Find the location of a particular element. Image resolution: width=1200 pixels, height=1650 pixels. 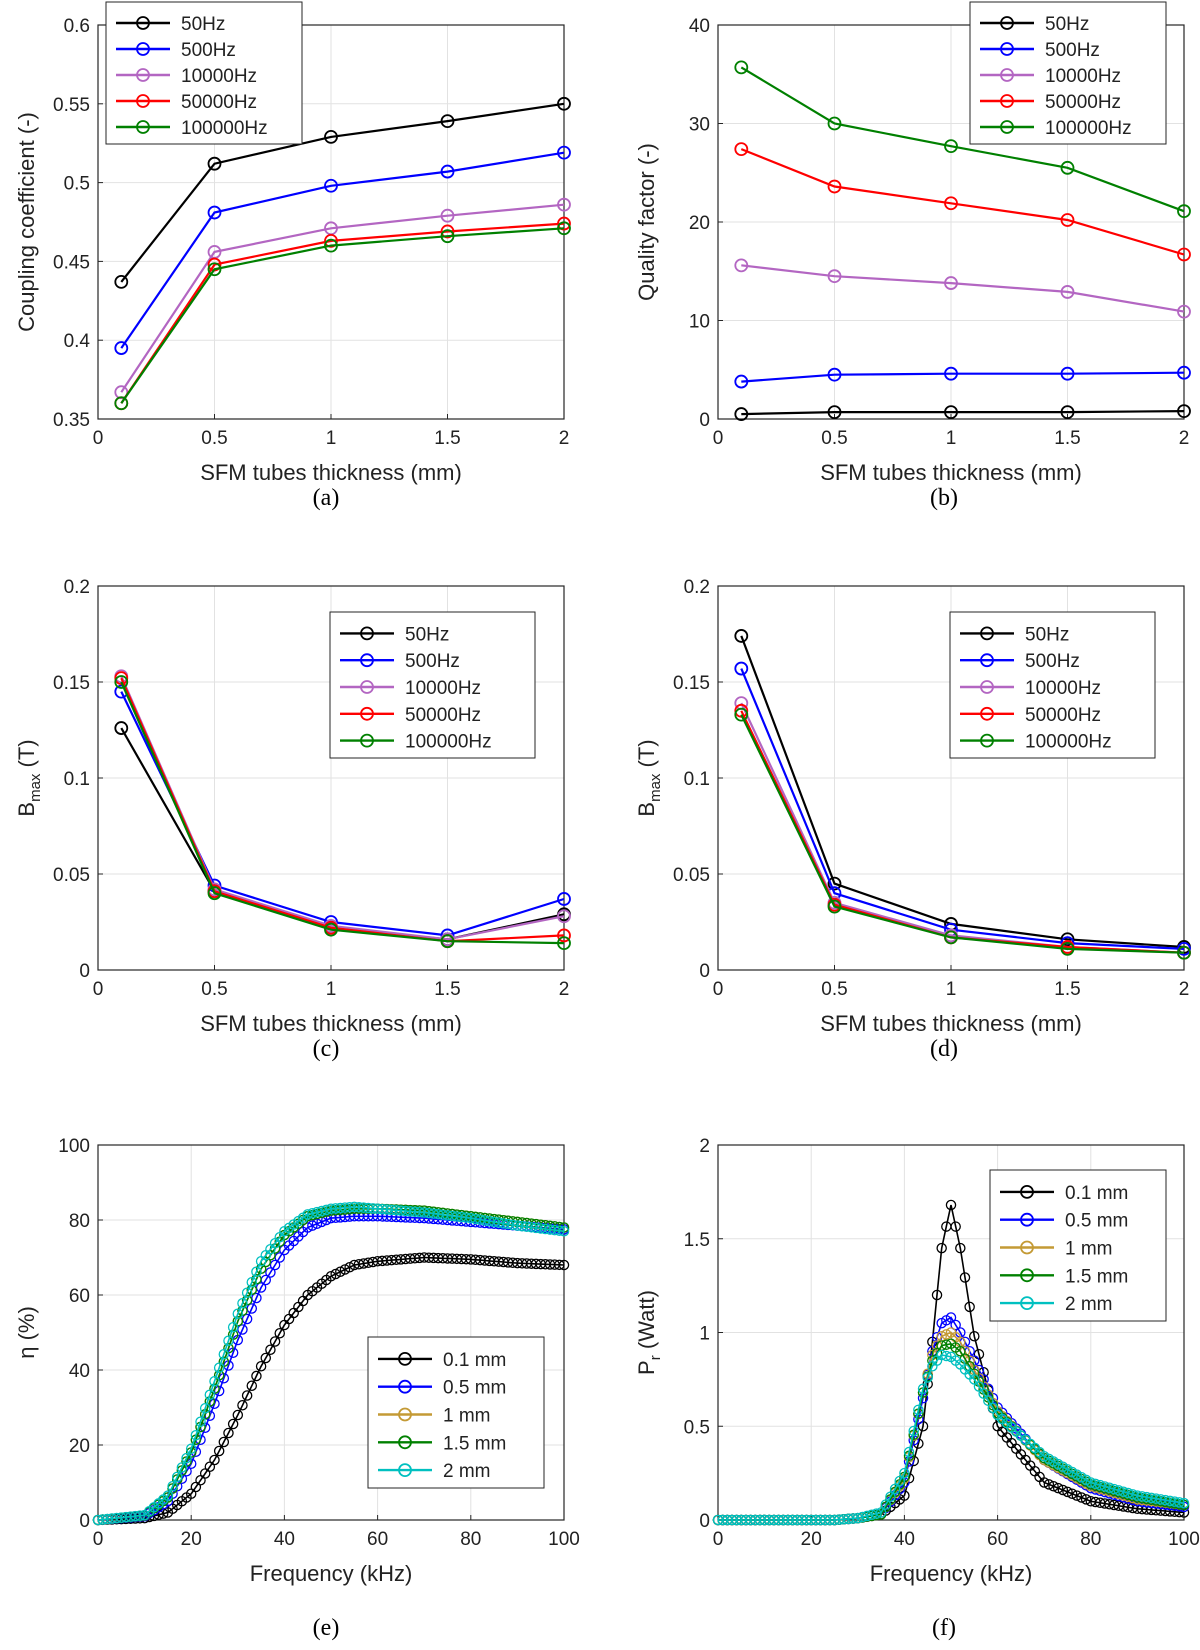

chart-d-legend-label: 100000Hz is located at coordinates (1068, 742).